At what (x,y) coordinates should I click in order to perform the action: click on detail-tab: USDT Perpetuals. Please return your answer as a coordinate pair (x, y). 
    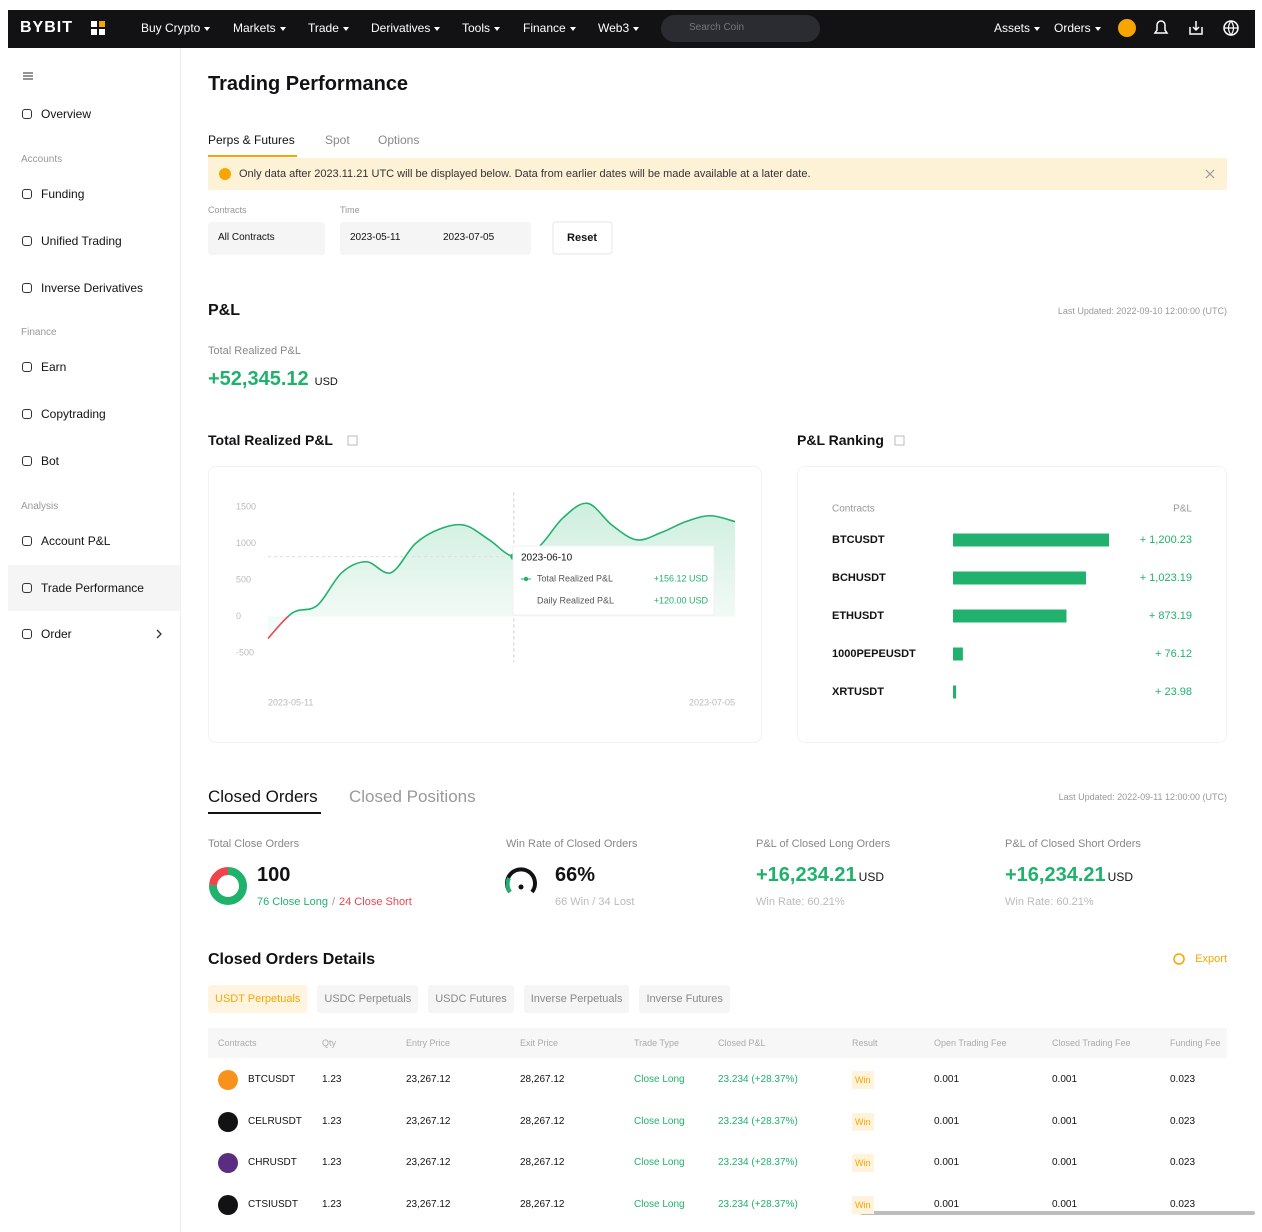
    Looking at the image, I should click on (258, 999).